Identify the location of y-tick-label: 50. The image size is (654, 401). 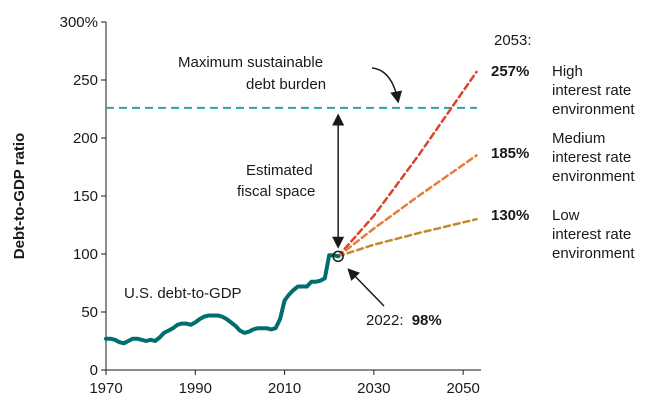
(89, 312).